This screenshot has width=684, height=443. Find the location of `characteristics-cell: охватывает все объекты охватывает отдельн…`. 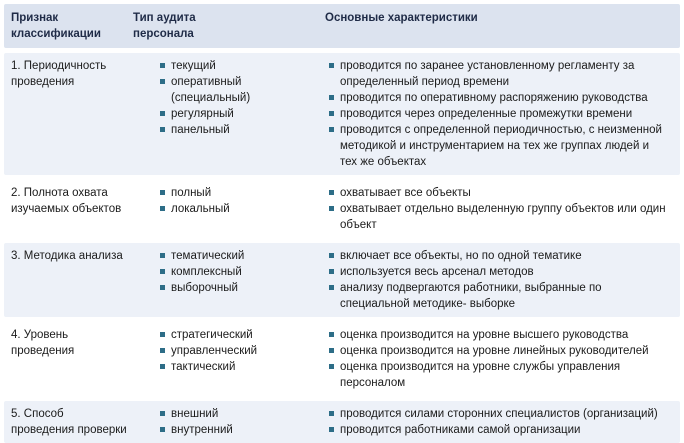

characteristics-cell: охватывает все объекты охватывает отдельн… is located at coordinates (502, 209).